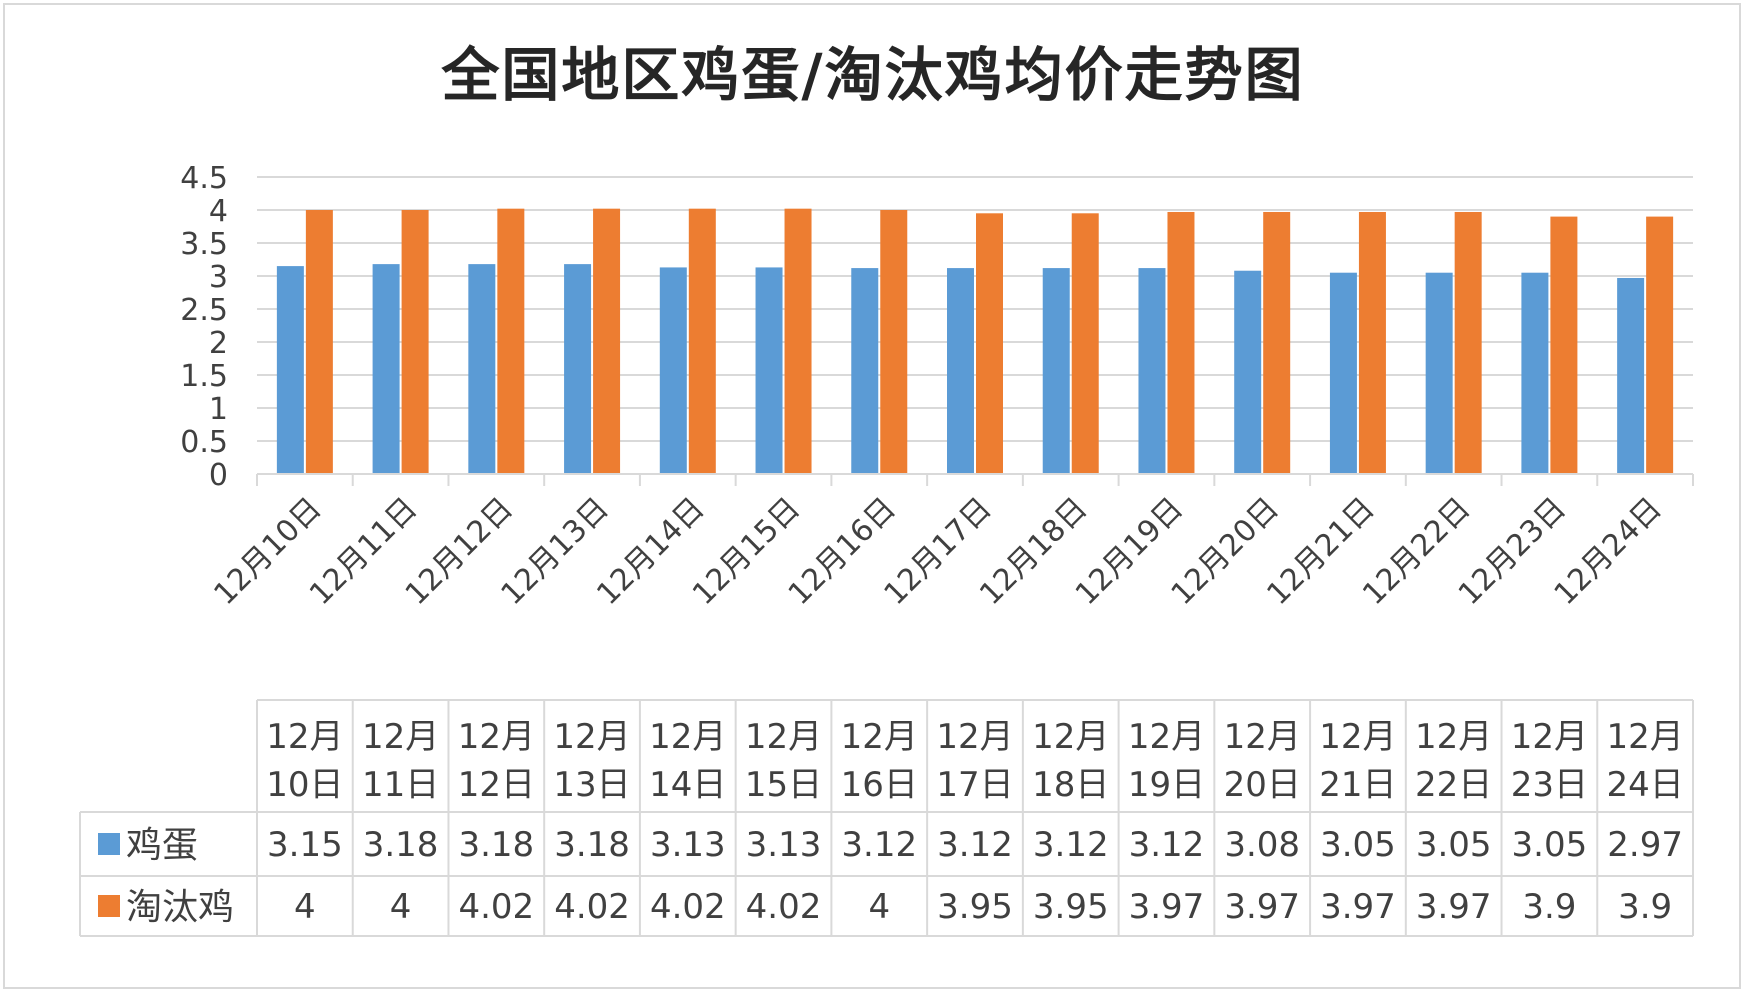 The height and width of the screenshot is (994, 1746). What do you see at coordinates (1357, 785) in the screenshot?
I see `table-header-line2: 21日` at bounding box center [1357, 785].